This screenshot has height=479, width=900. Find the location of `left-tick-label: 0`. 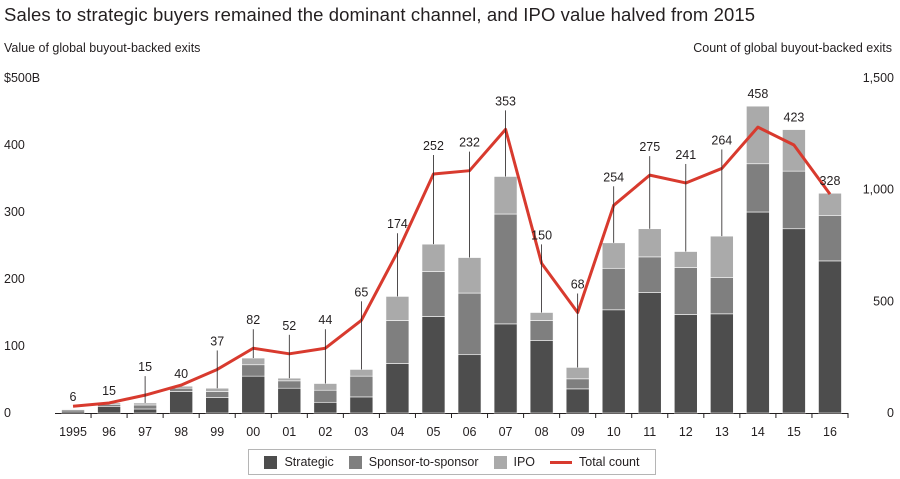

left-tick-label: 0 is located at coordinates (7, 413).